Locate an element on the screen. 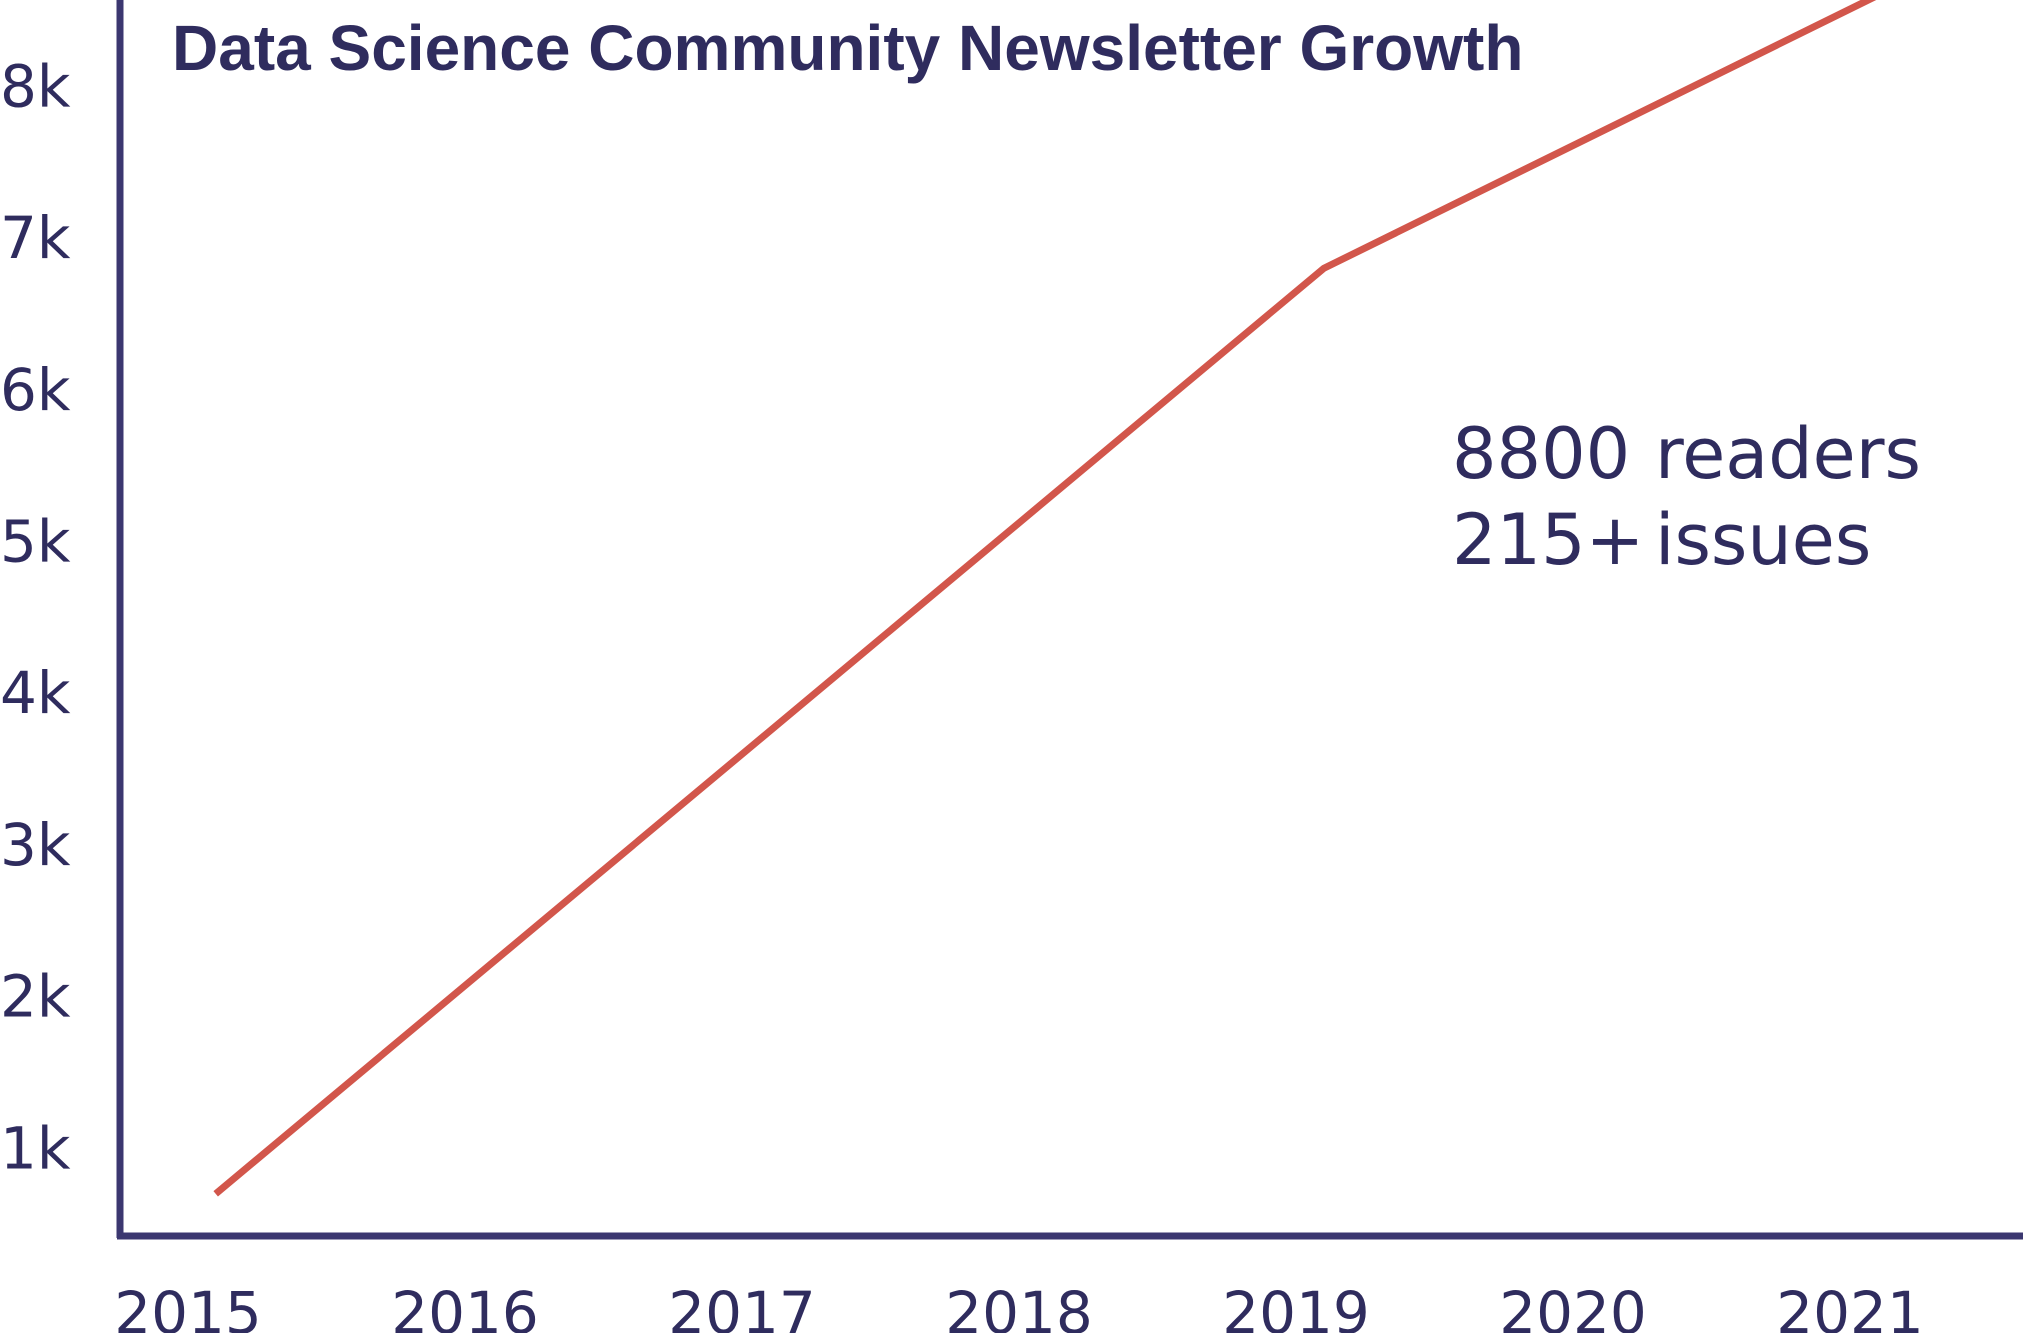 The image size is (2023, 1333). readers-count: 8800 is located at coordinates (1541, 454).